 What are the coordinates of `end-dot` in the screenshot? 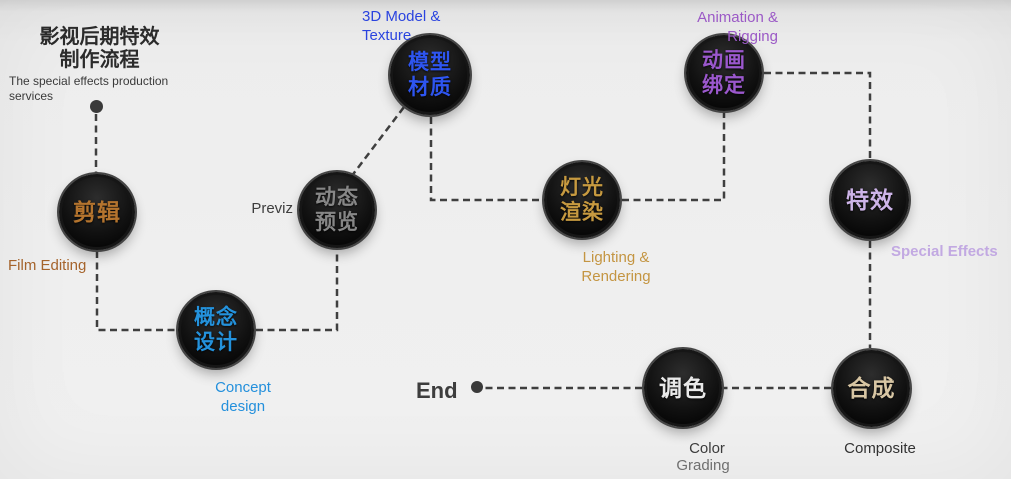 It's located at (477, 387).